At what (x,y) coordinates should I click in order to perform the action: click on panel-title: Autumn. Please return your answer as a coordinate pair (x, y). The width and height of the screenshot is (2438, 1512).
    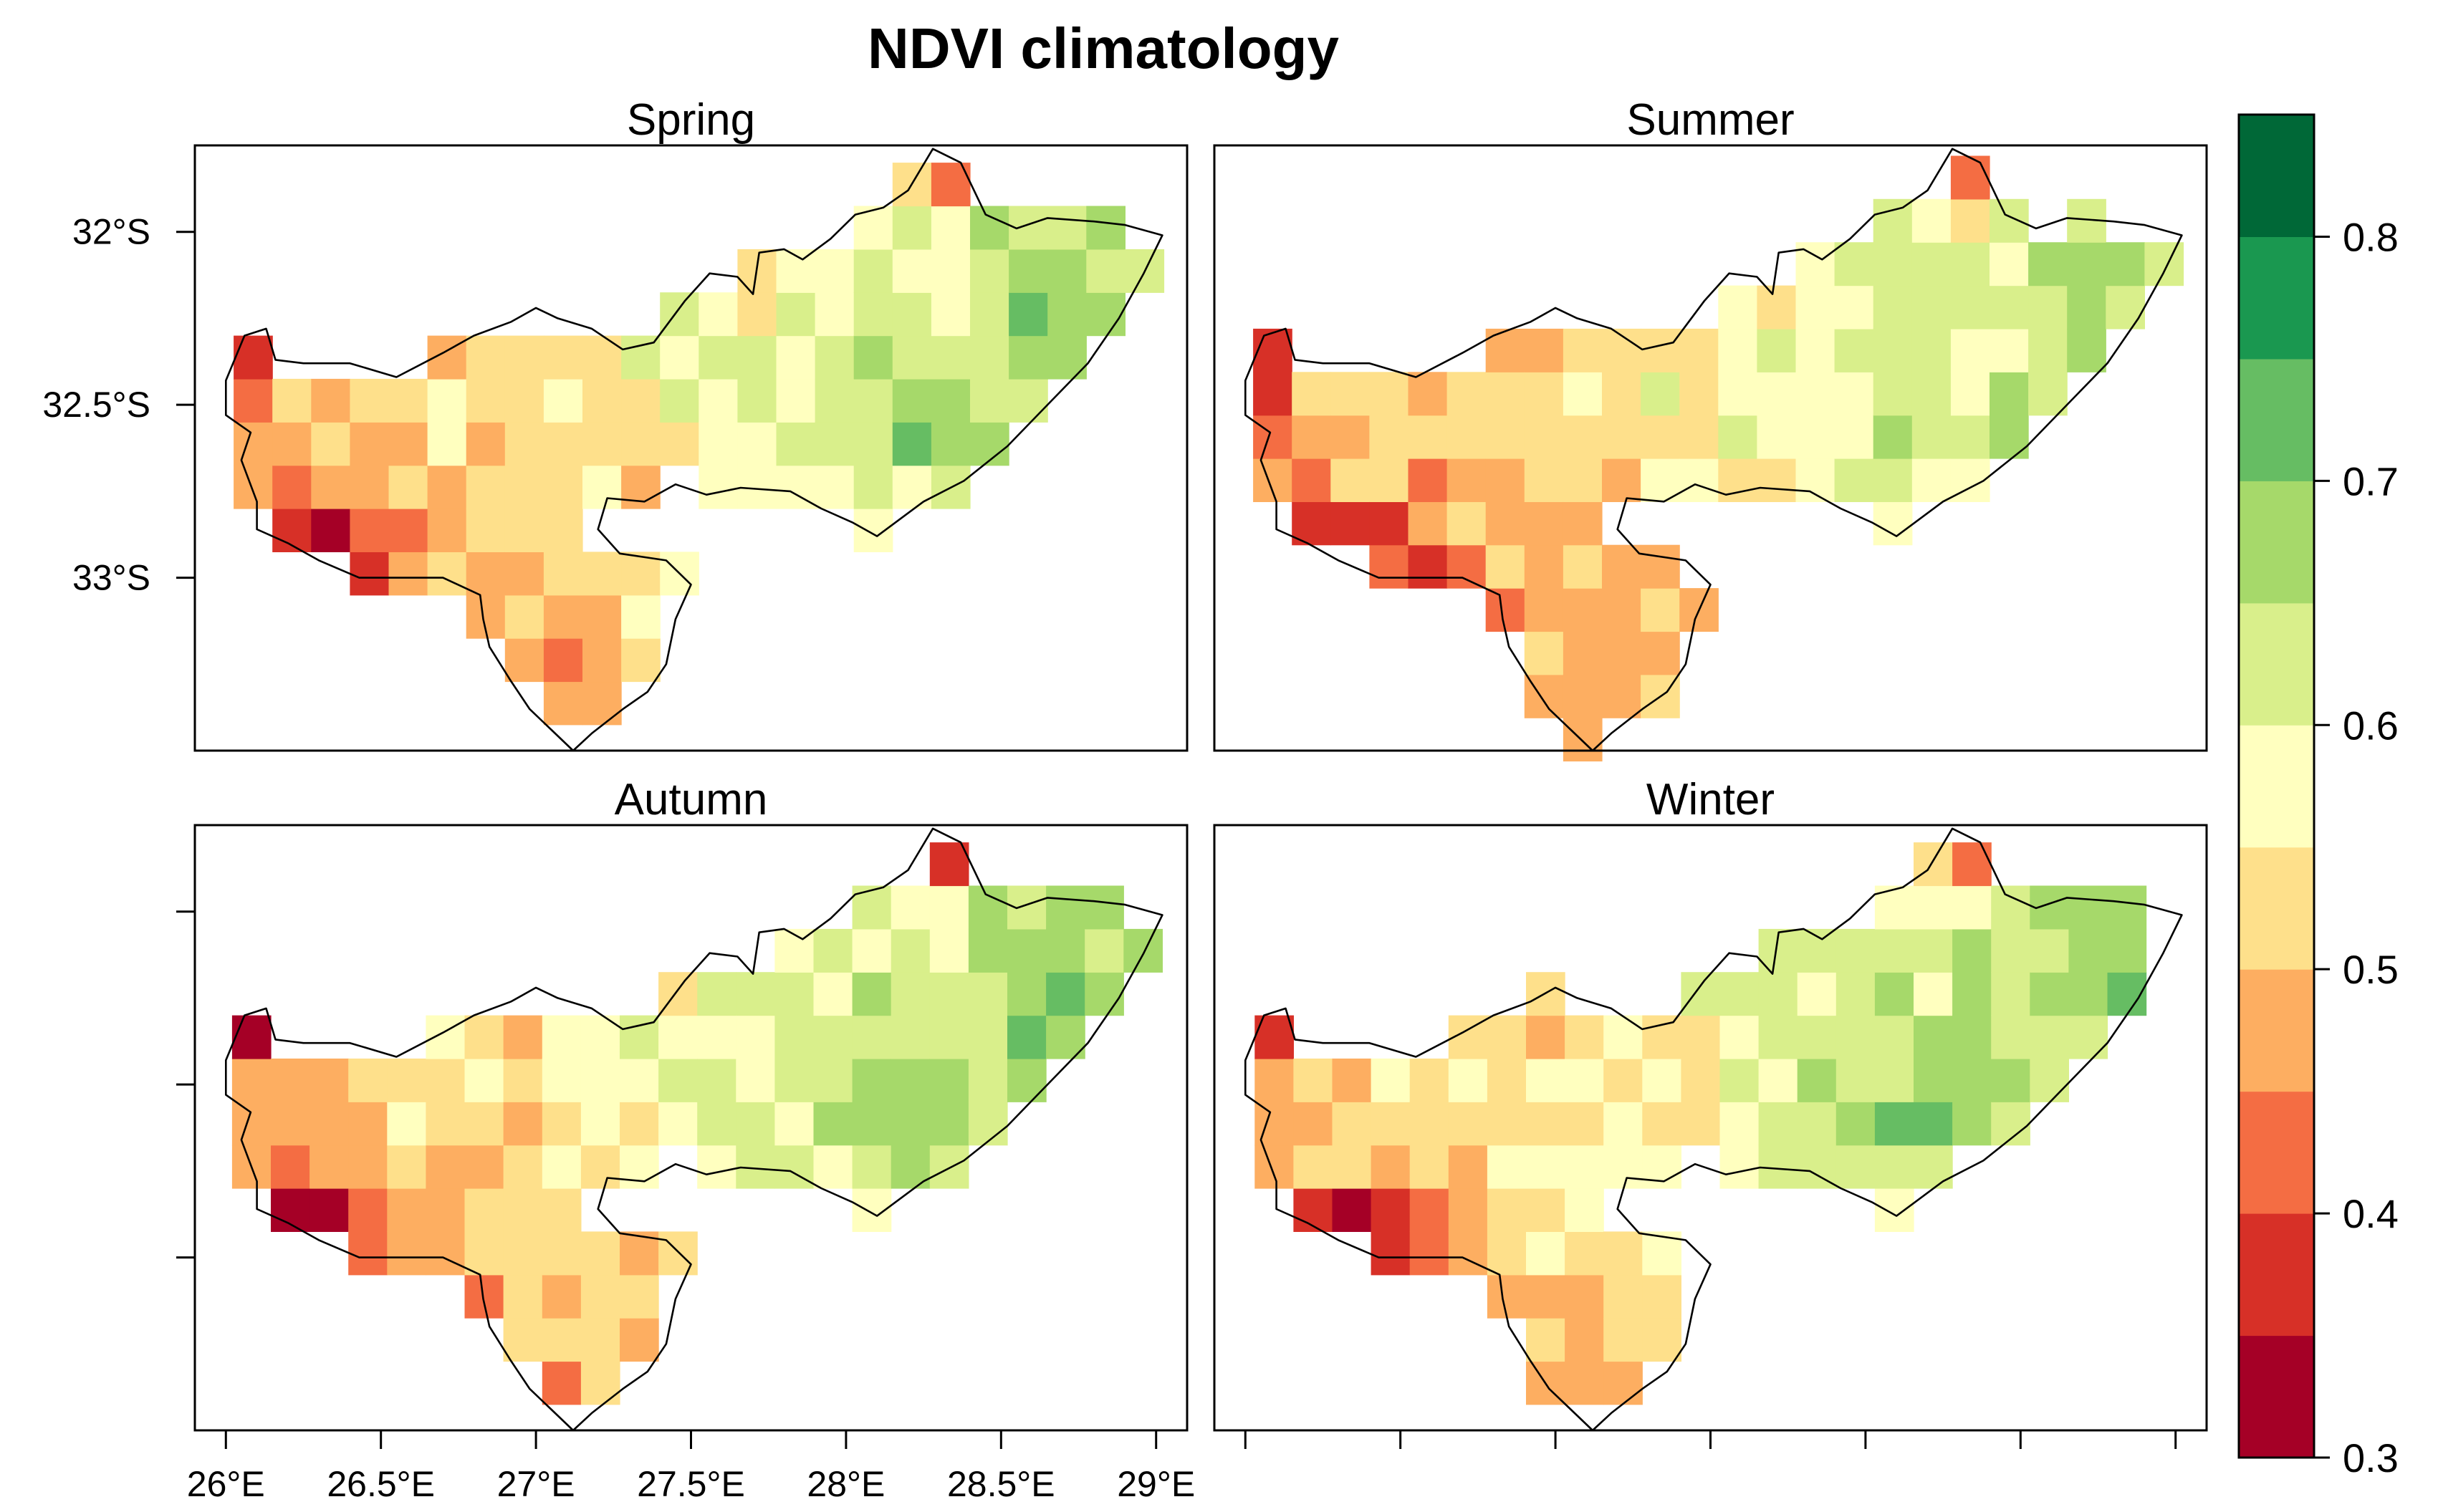
    Looking at the image, I should click on (691, 799).